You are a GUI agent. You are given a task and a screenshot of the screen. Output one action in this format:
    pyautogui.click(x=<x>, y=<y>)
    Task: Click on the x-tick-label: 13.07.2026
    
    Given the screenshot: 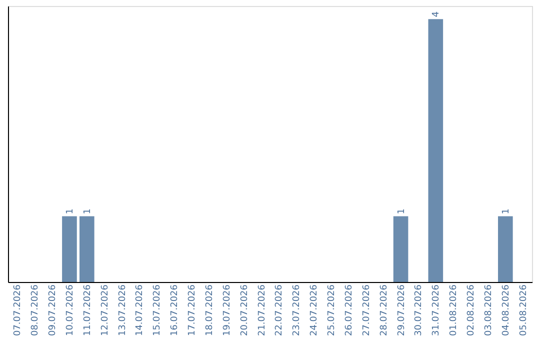 What is the action you would take?
    pyautogui.click(x=123, y=310)
    